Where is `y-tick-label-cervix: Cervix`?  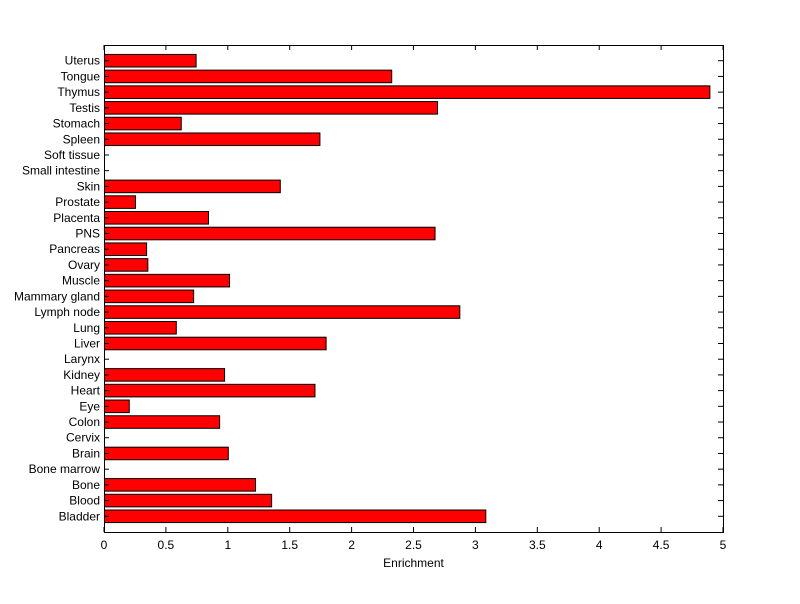 y-tick-label-cervix: Cervix is located at coordinates (83, 438).